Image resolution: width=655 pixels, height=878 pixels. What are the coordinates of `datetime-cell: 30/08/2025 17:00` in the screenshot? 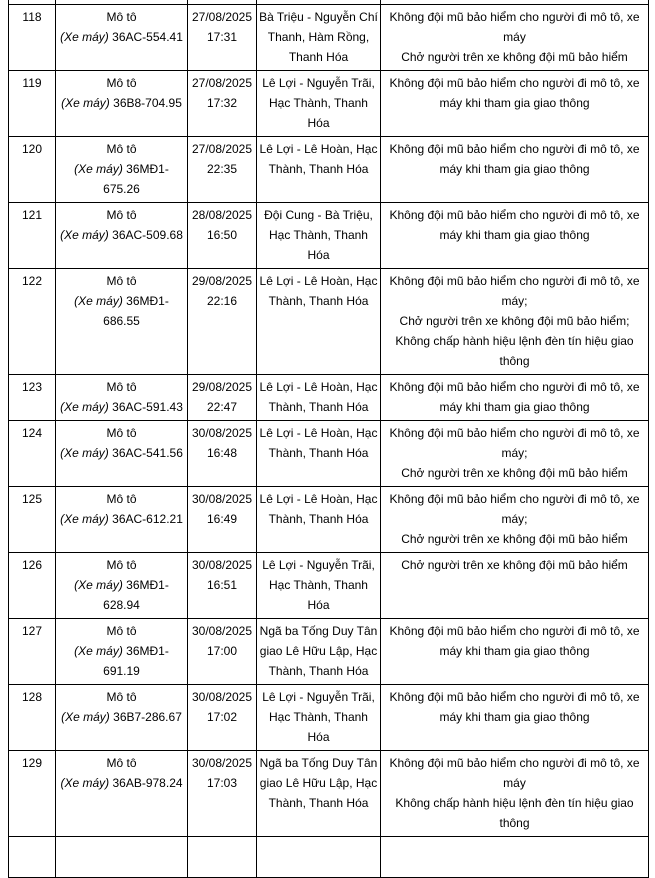 It's located at (222, 651).